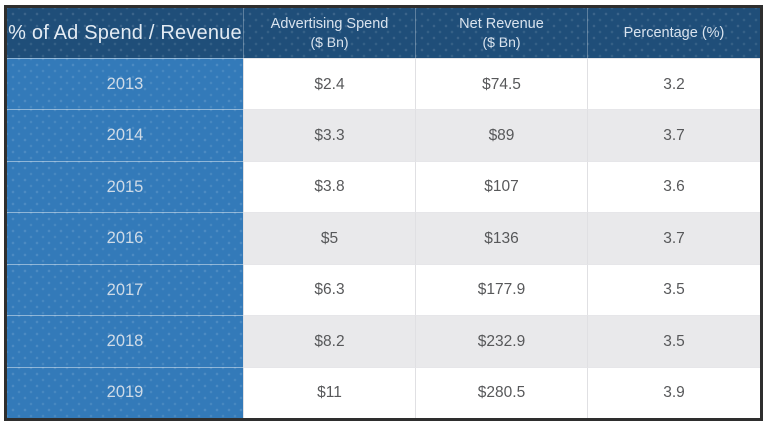 Image resolution: width=768 pixels, height=426 pixels. What do you see at coordinates (501, 392) in the screenshot?
I see `net-revenue-cell: $280.5` at bounding box center [501, 392].